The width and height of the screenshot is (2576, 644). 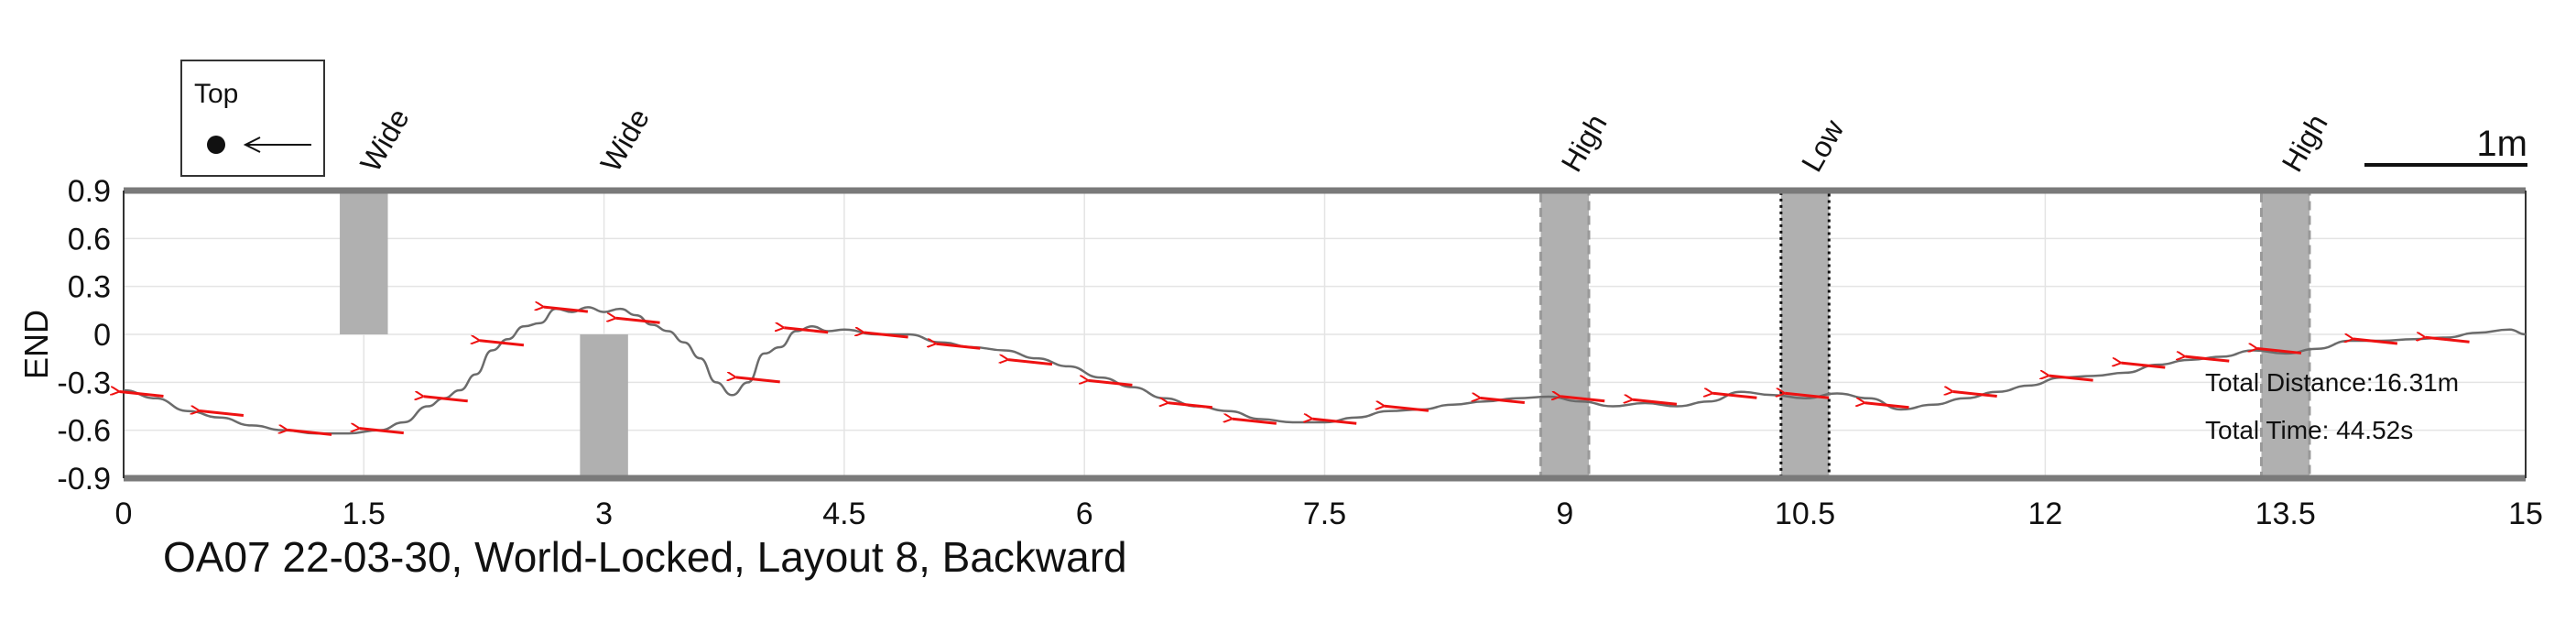 I want to click on obstacle-labels: Wide Wide High Low High, so click(x=1343, y=140).